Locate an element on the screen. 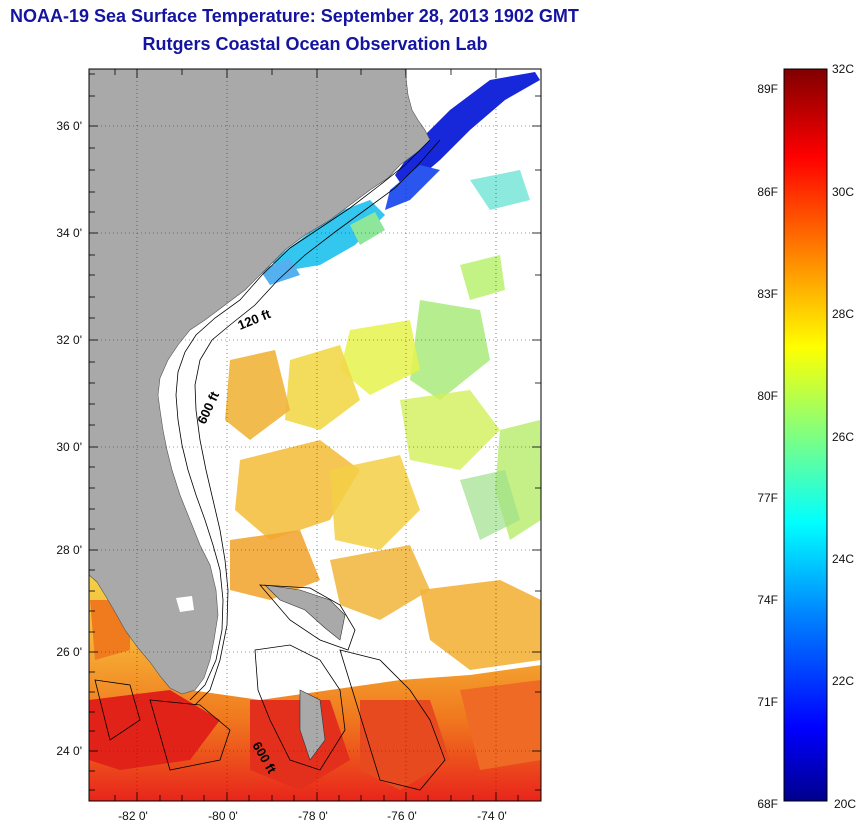  map-subtitle: Rutgers Coastal Ocean Observation Lab is located at coordinates (315, 44).